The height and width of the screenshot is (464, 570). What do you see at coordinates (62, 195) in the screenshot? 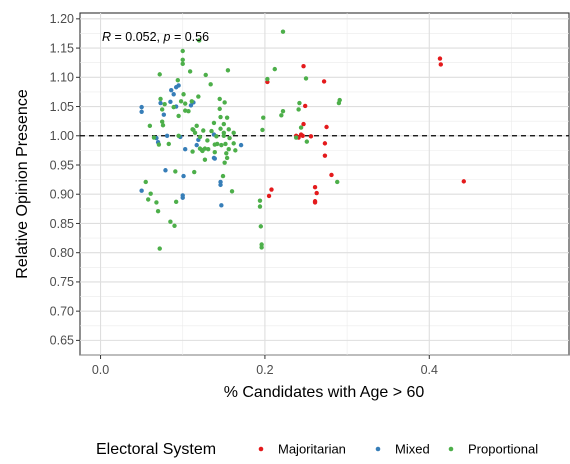
I see `y-tick-label: 0.90` at bounding box center [62, 195].